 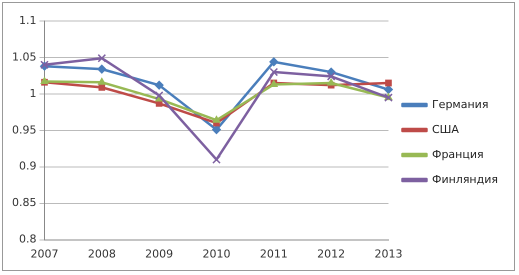 I want to click on x-tick-label: 2008, so click(x=102, y=253).